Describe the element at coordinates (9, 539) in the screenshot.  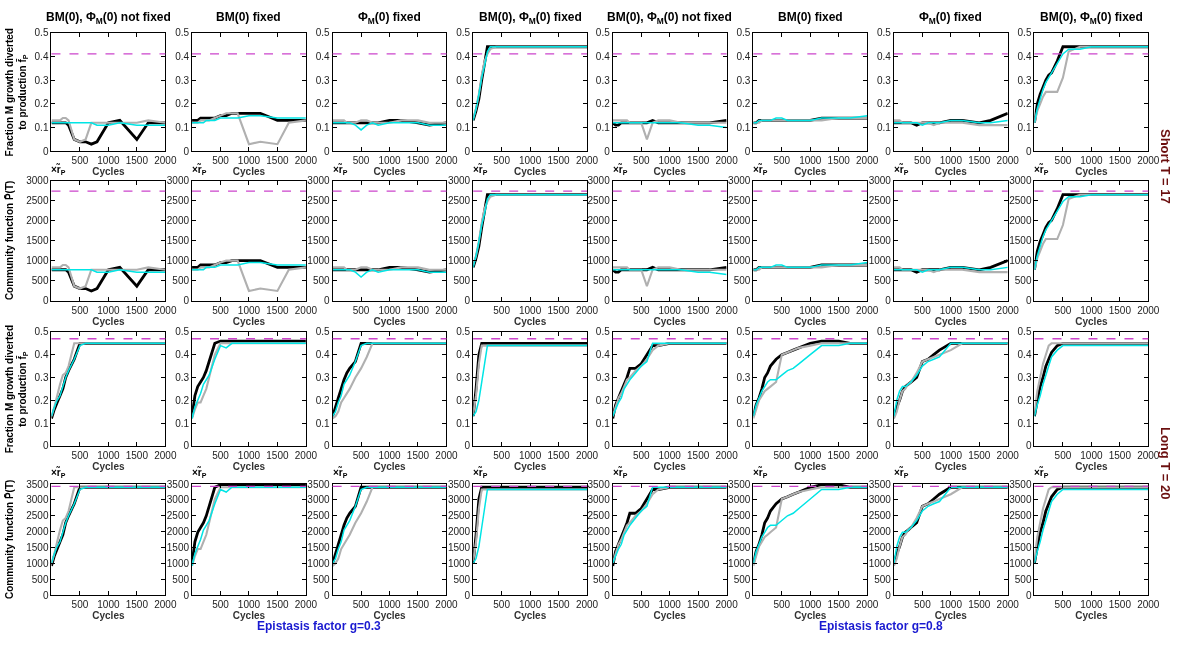
I see `y-axis-title: Community function P̄(T)` at that location.